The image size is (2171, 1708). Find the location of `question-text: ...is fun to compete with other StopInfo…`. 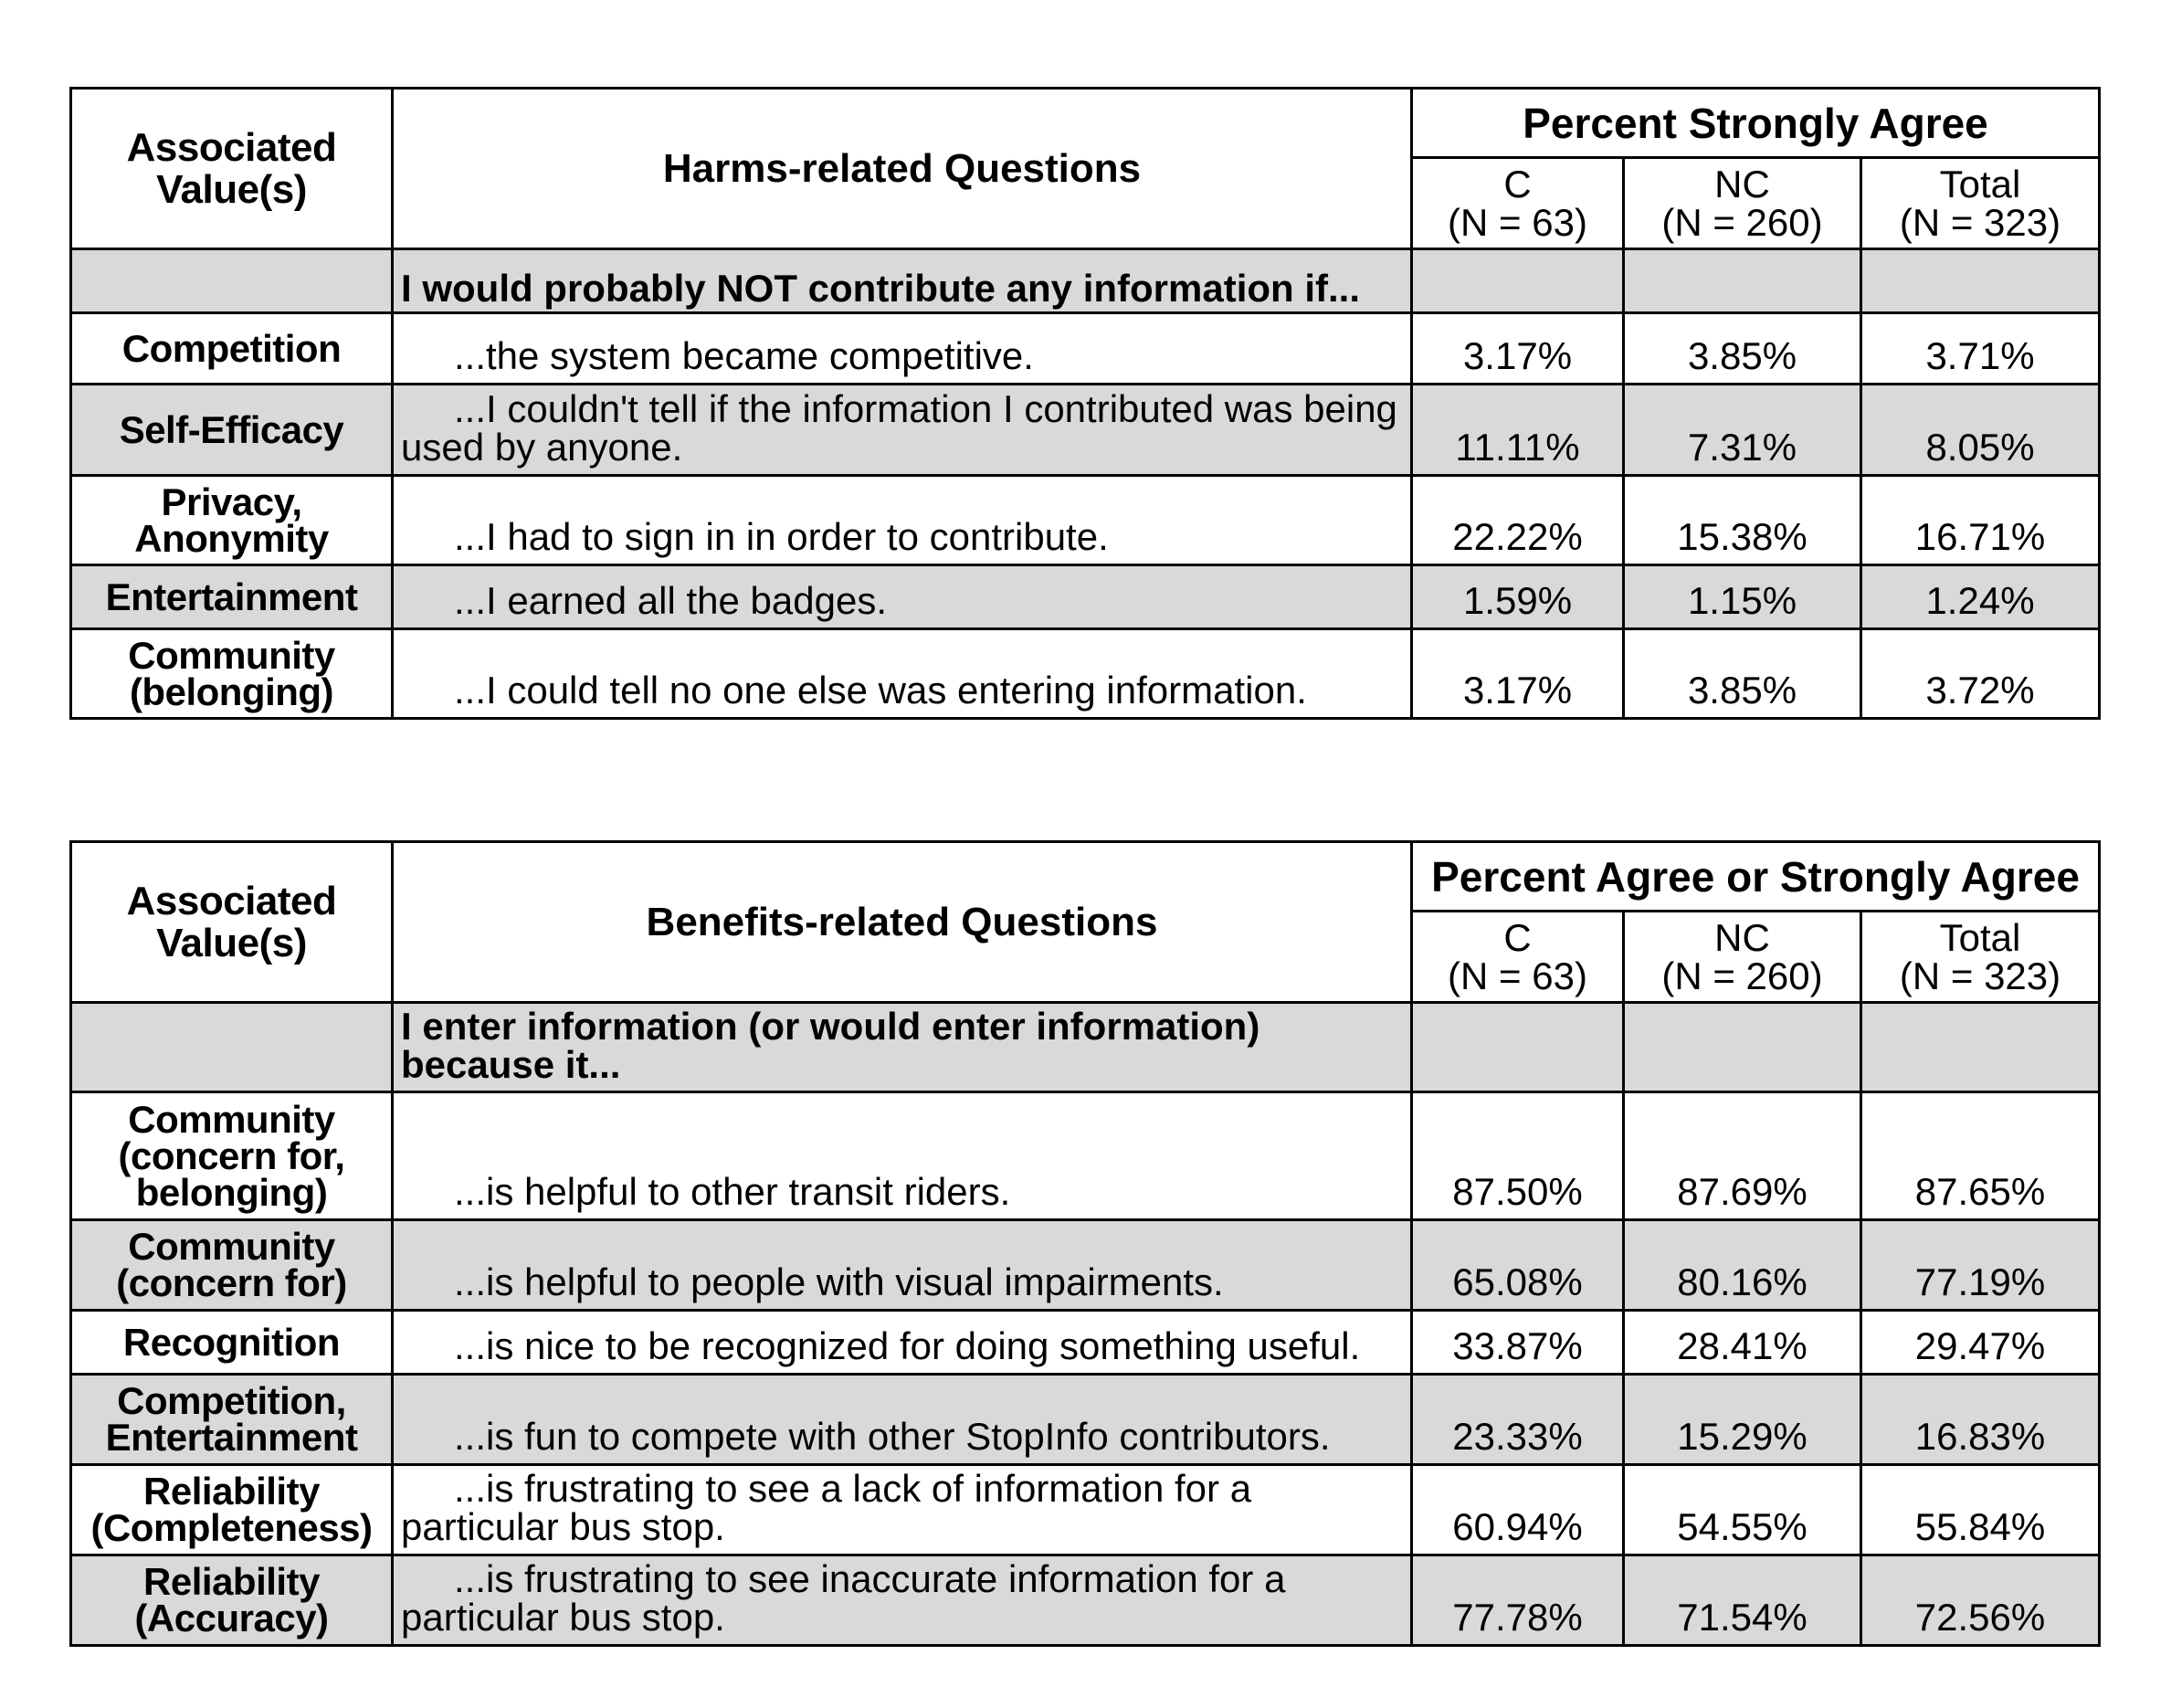

question-text: ...is fun to compete with other StopInfo… is located at coordinates (902, 1419).